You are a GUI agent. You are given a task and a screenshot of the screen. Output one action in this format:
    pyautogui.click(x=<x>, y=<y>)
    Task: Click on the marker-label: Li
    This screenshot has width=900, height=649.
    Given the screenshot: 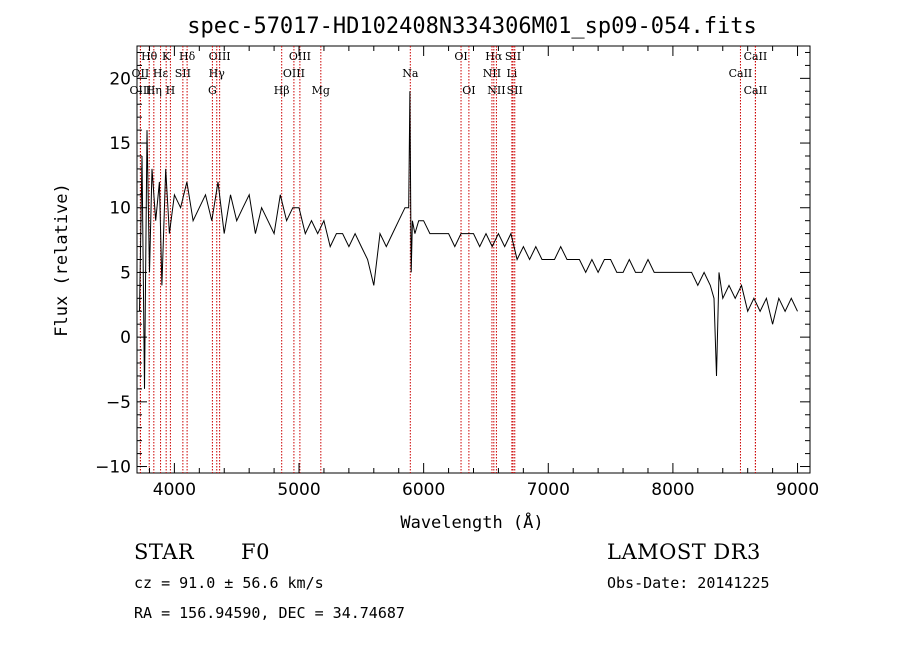 What is the action you would take?
    pyautogui.click(x=511, y=73)
    